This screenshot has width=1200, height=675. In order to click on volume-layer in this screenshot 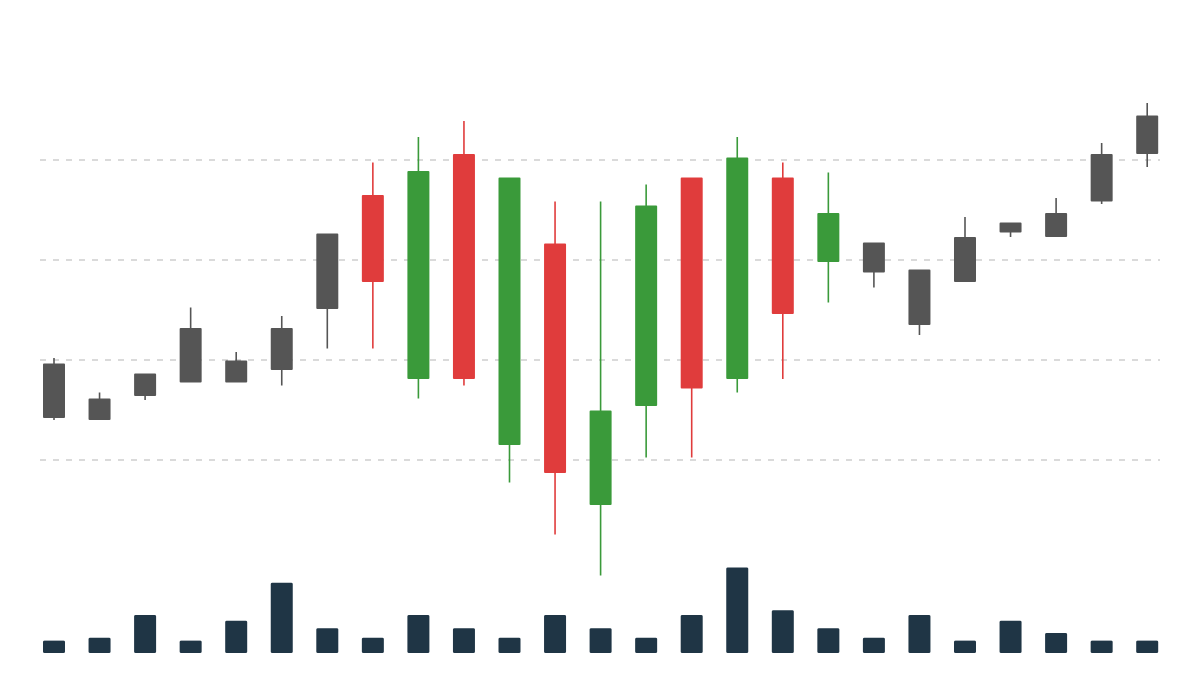, I will do `click(601, 610)`.